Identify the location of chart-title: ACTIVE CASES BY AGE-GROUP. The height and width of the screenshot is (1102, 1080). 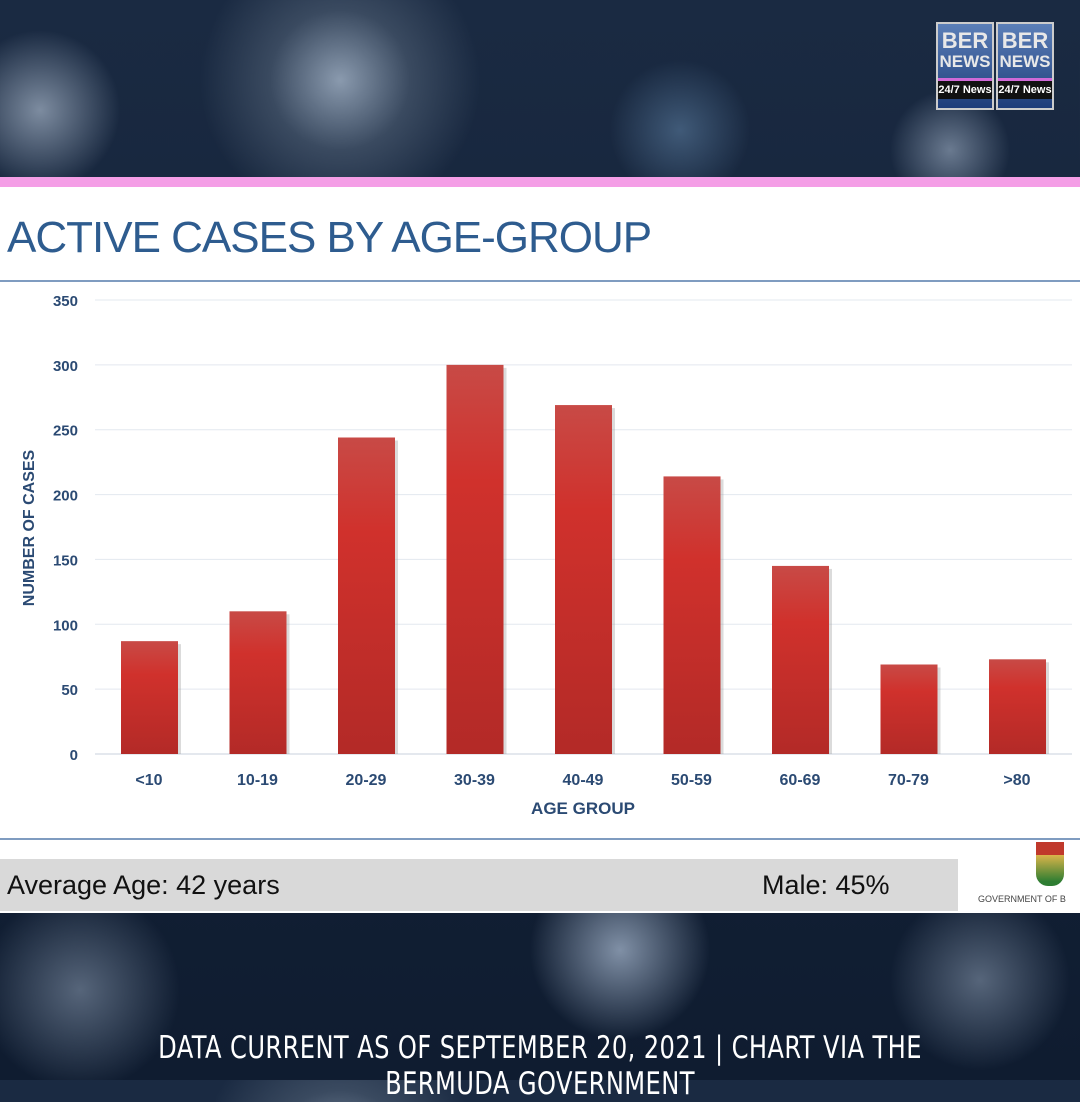
(329, 237).